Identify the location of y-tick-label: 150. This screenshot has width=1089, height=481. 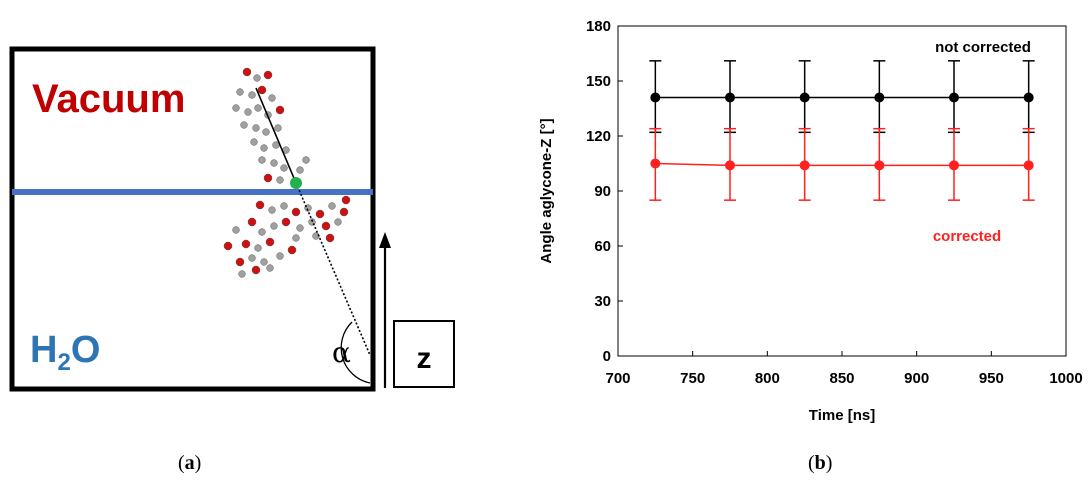
(598, 81).